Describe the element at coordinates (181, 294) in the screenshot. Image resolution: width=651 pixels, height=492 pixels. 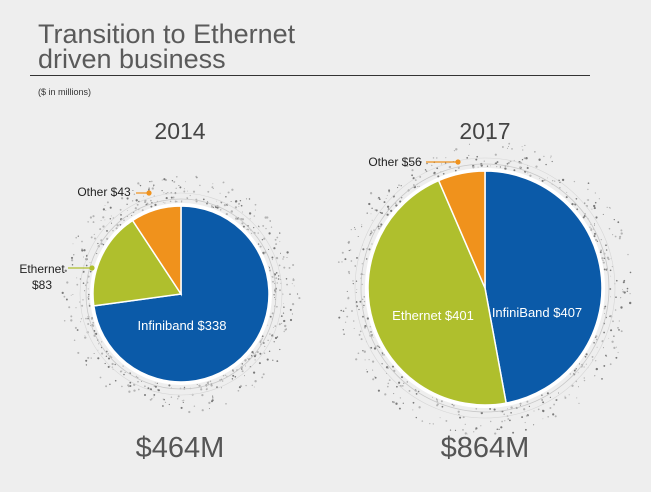
I see `outer-ring` at that location.